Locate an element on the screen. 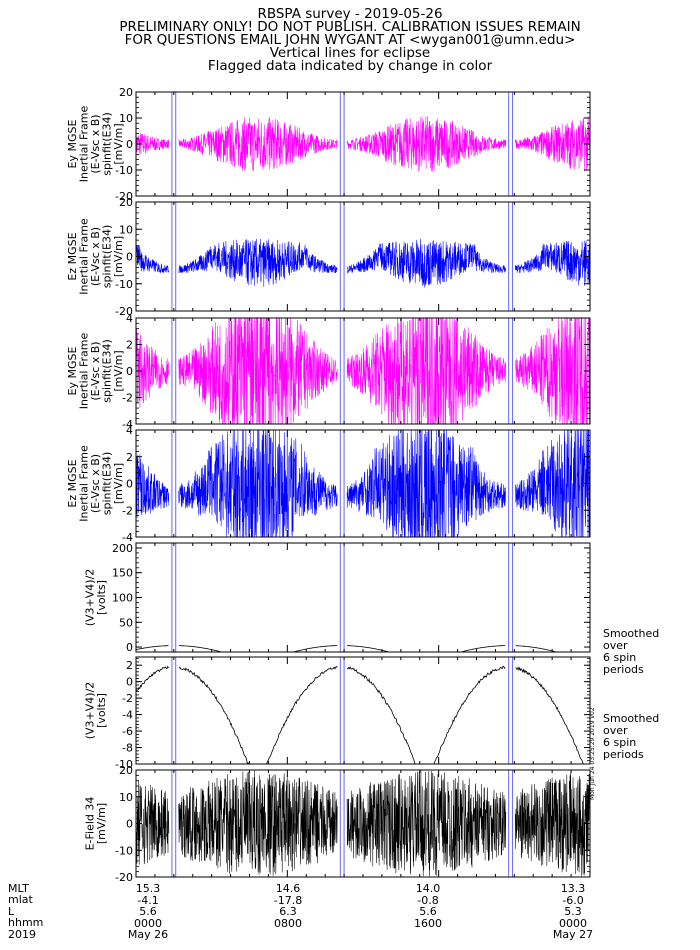 This screenshot has width=700, height=950. y-axis-label: E-Field 34[mV/m] is located at coordinates (95, 824).